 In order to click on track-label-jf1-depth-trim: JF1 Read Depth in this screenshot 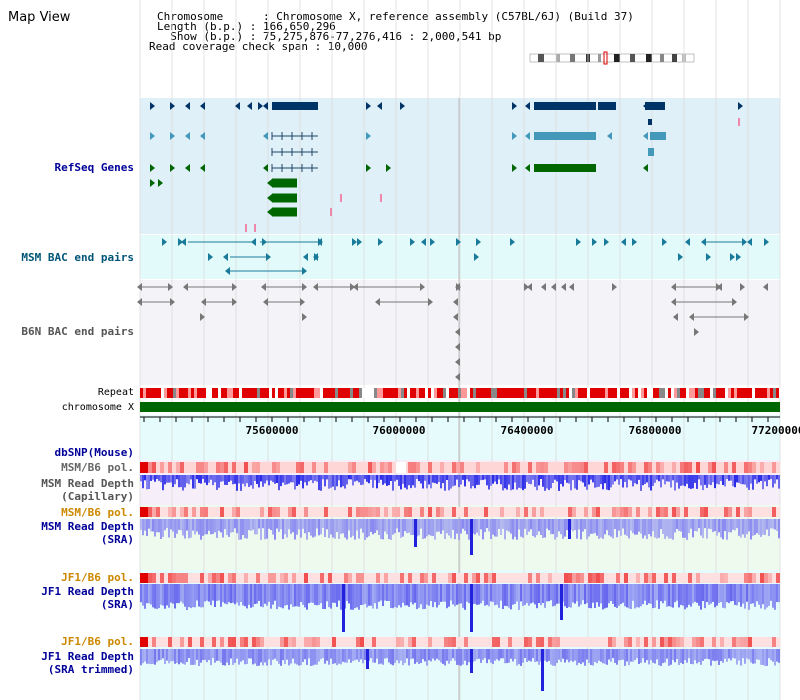, I will do `click(87, 656)`.